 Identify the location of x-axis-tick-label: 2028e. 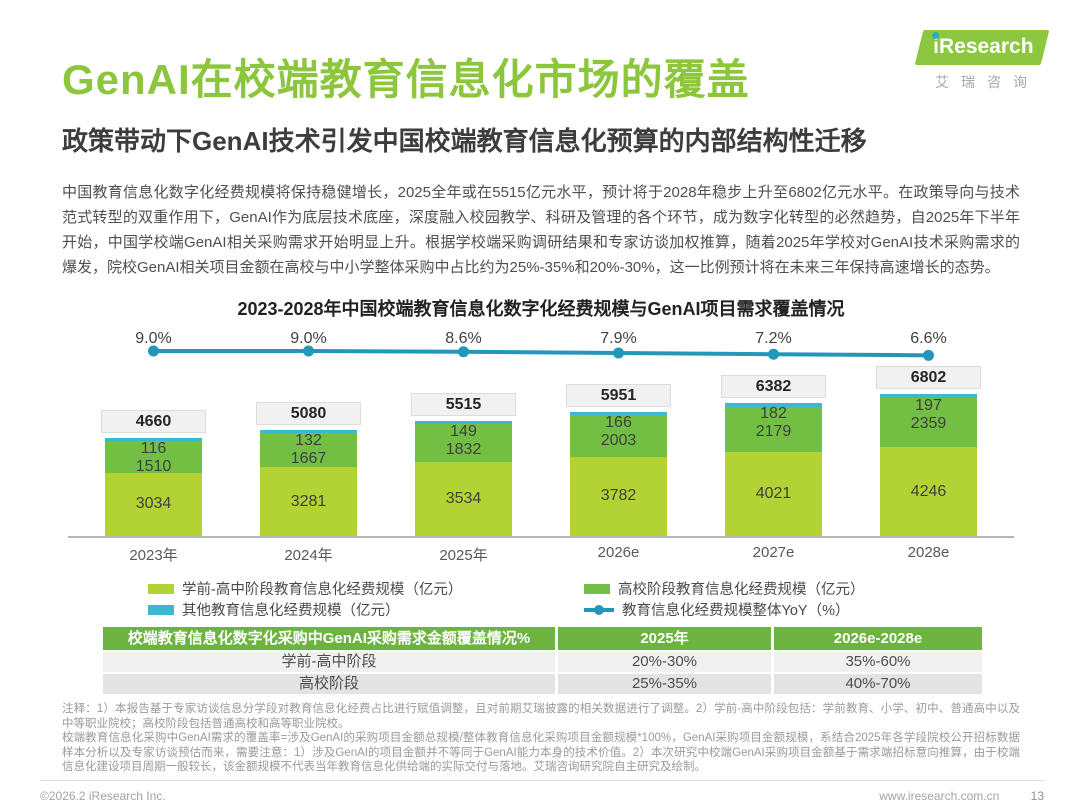
(928, 552).